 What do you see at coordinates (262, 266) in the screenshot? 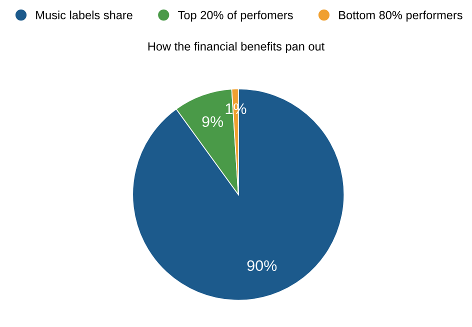
I see `data-label: 90%` at bounding box center [262, 266].